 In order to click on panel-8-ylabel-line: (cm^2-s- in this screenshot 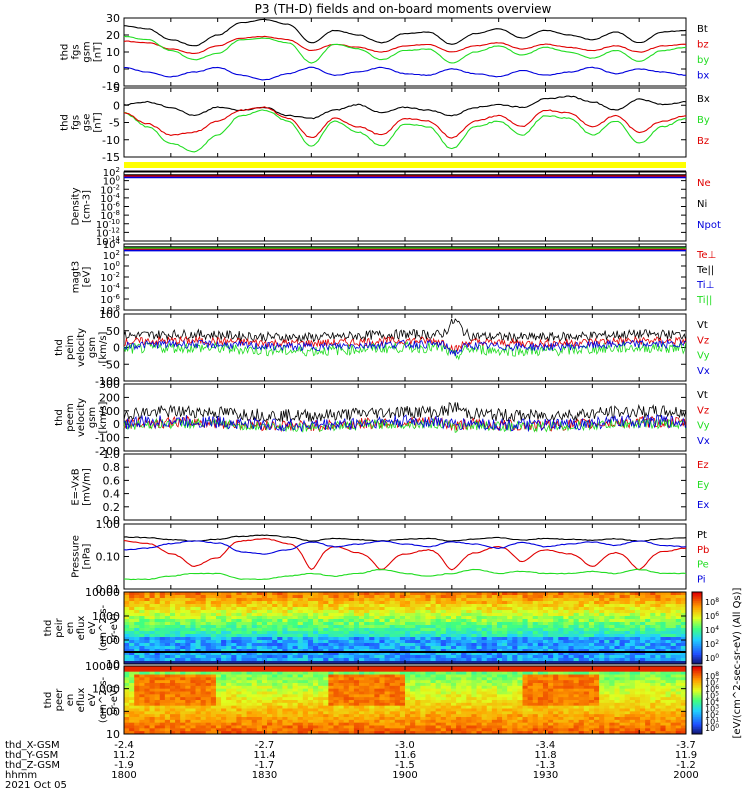, I will do `click(103, 627)`.